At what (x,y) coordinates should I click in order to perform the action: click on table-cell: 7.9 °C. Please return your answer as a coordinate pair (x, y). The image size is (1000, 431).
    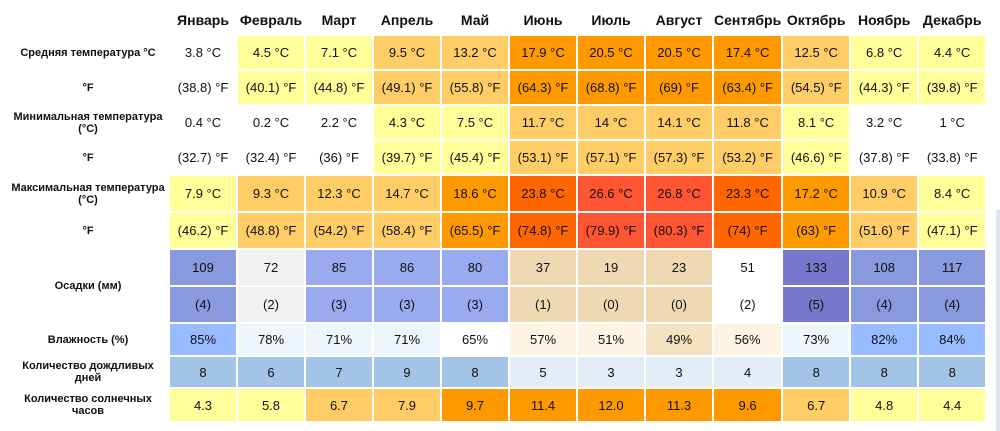
    Looking at the image, I should click on (203, 193).